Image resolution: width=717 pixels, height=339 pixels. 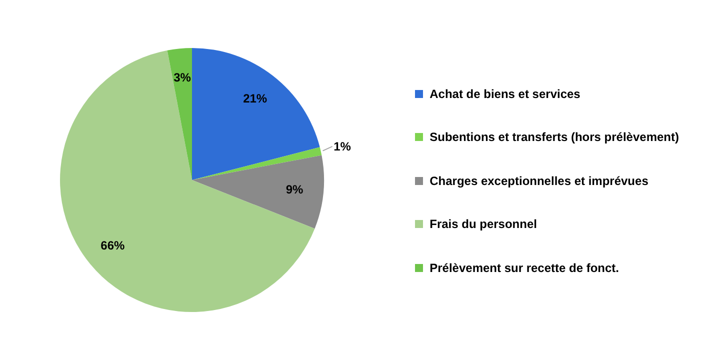 What do you see at coordinates (505, 93) in the screenshot?
I see `legend-label: Achat de biens et services` at bounding box center [505, 93].